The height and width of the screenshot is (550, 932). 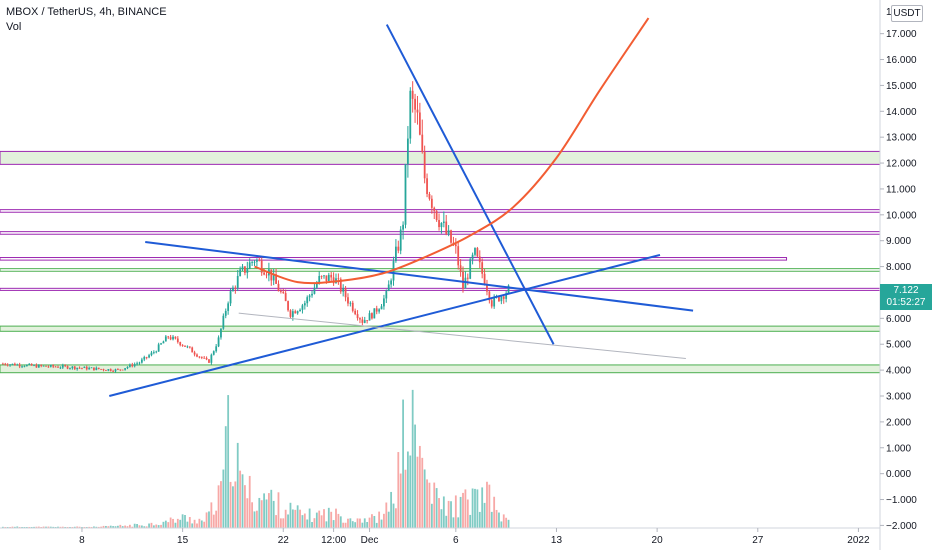 What do you see at coordinates (889, 12) in the screenshot?
I see `price-tick-label: 1` at bounding box center [889, 12].